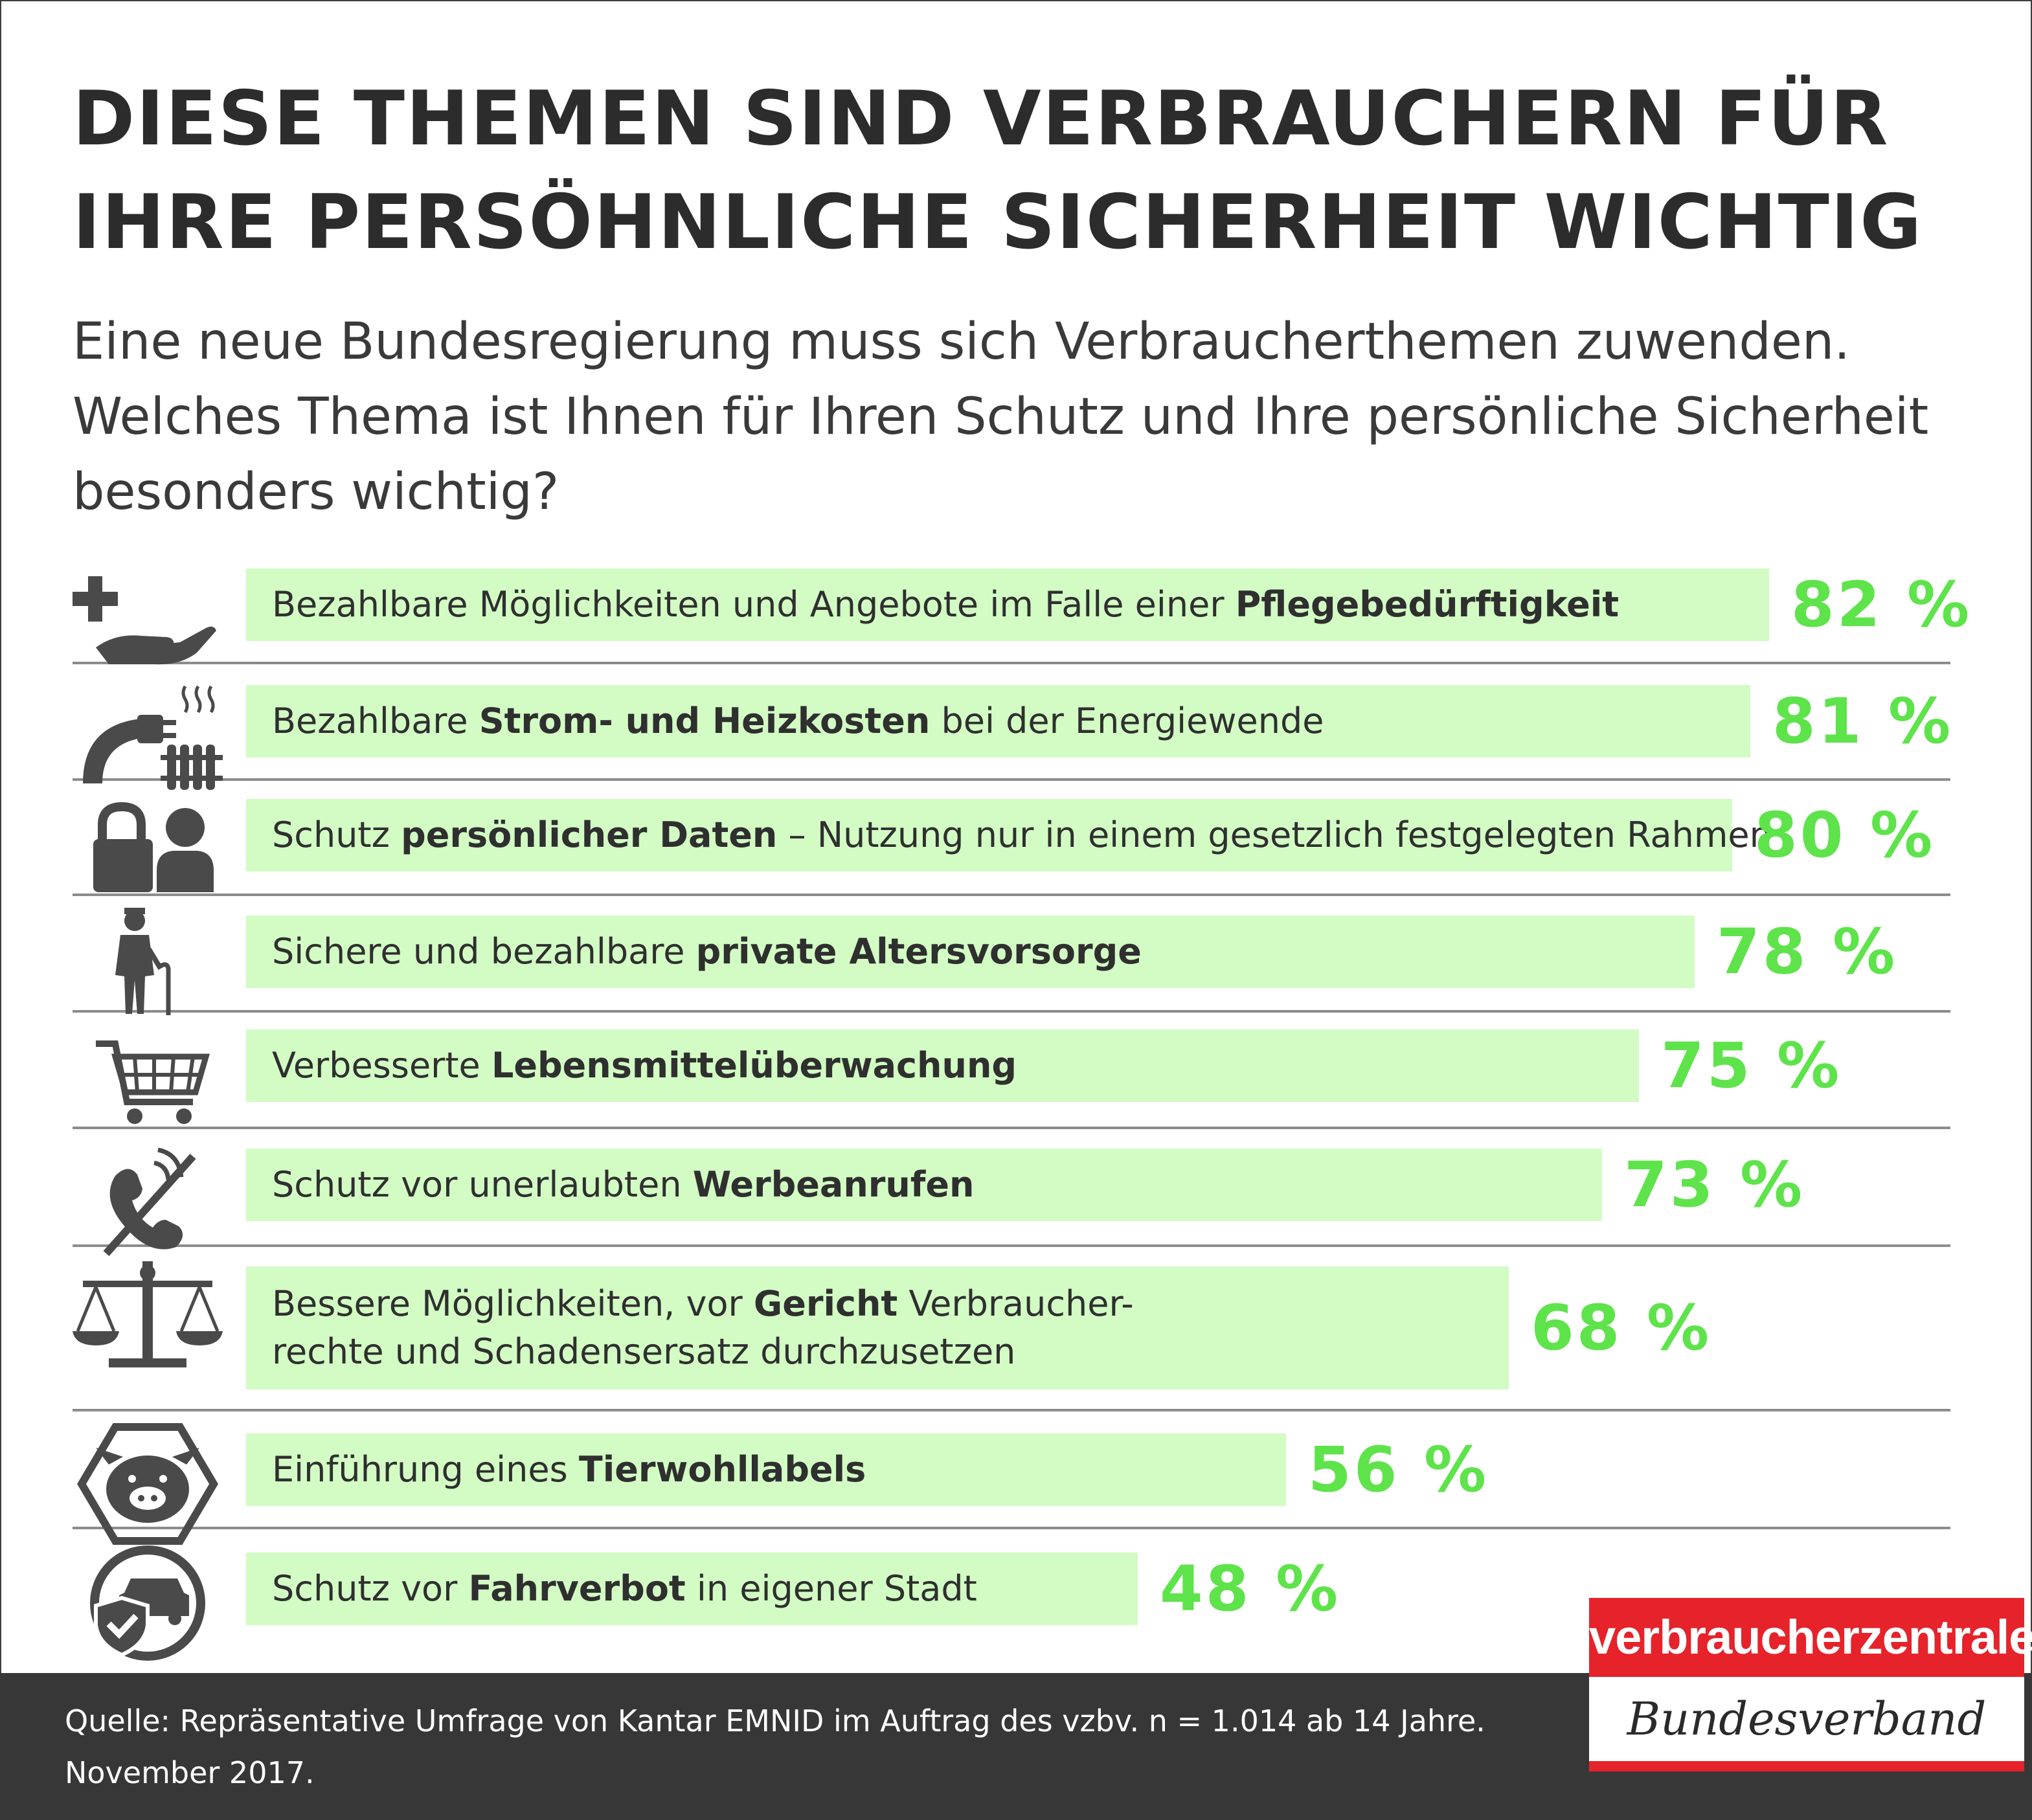 The height and width of the screenshot is (1820, 2032). Describe the element at coordinates (1751, 1065) in the screenshot. I see `value-label: 75 %` at that location.